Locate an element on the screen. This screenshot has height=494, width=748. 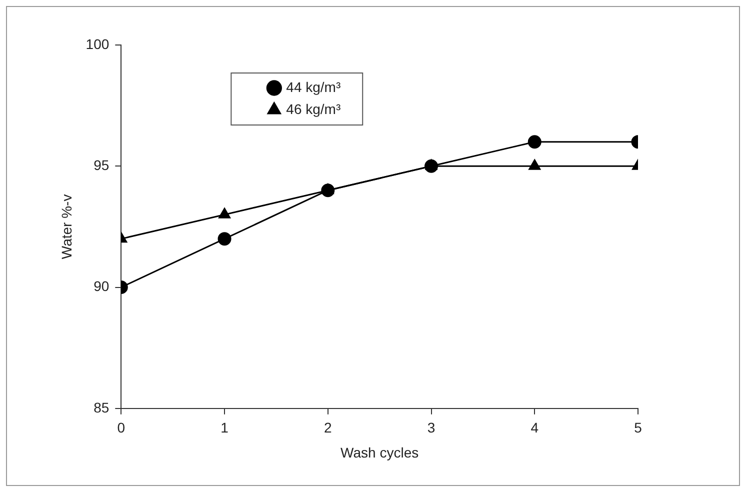
y-tick-label: 100 is located at coordinates (98, 44).